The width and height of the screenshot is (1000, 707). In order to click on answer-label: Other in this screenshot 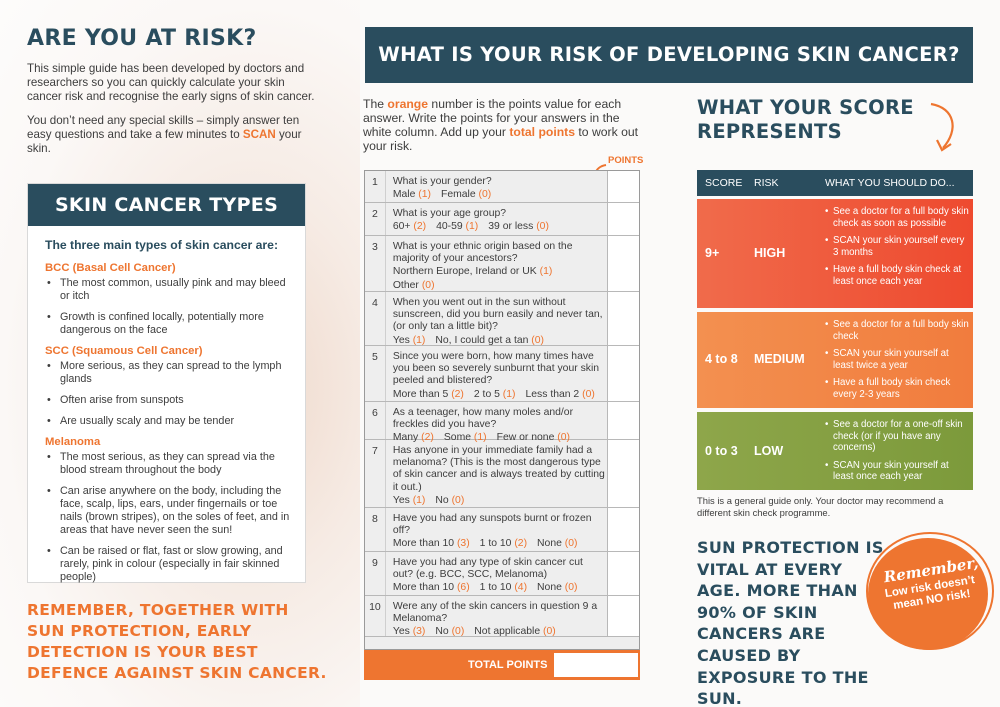, I will do `click(405, 285)`.